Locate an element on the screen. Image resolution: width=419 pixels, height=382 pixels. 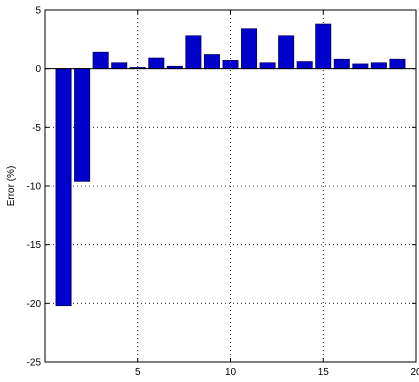
y-tick-label-5: 5 is located at coordinates (38, 11).